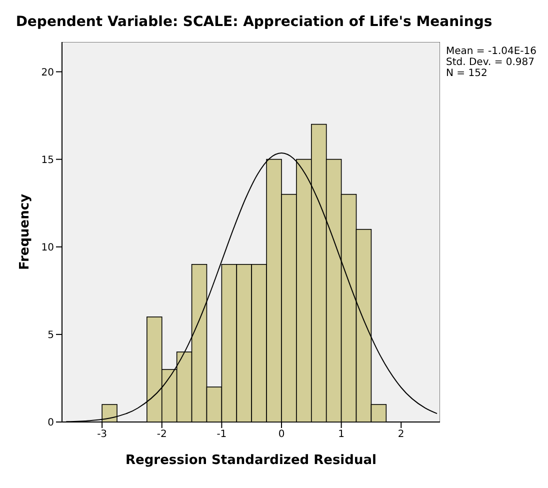  What do you see at coordinates (102, 434) in the screenshot?
I see `x-tick-label: -3` at bounding box center [102, 434].